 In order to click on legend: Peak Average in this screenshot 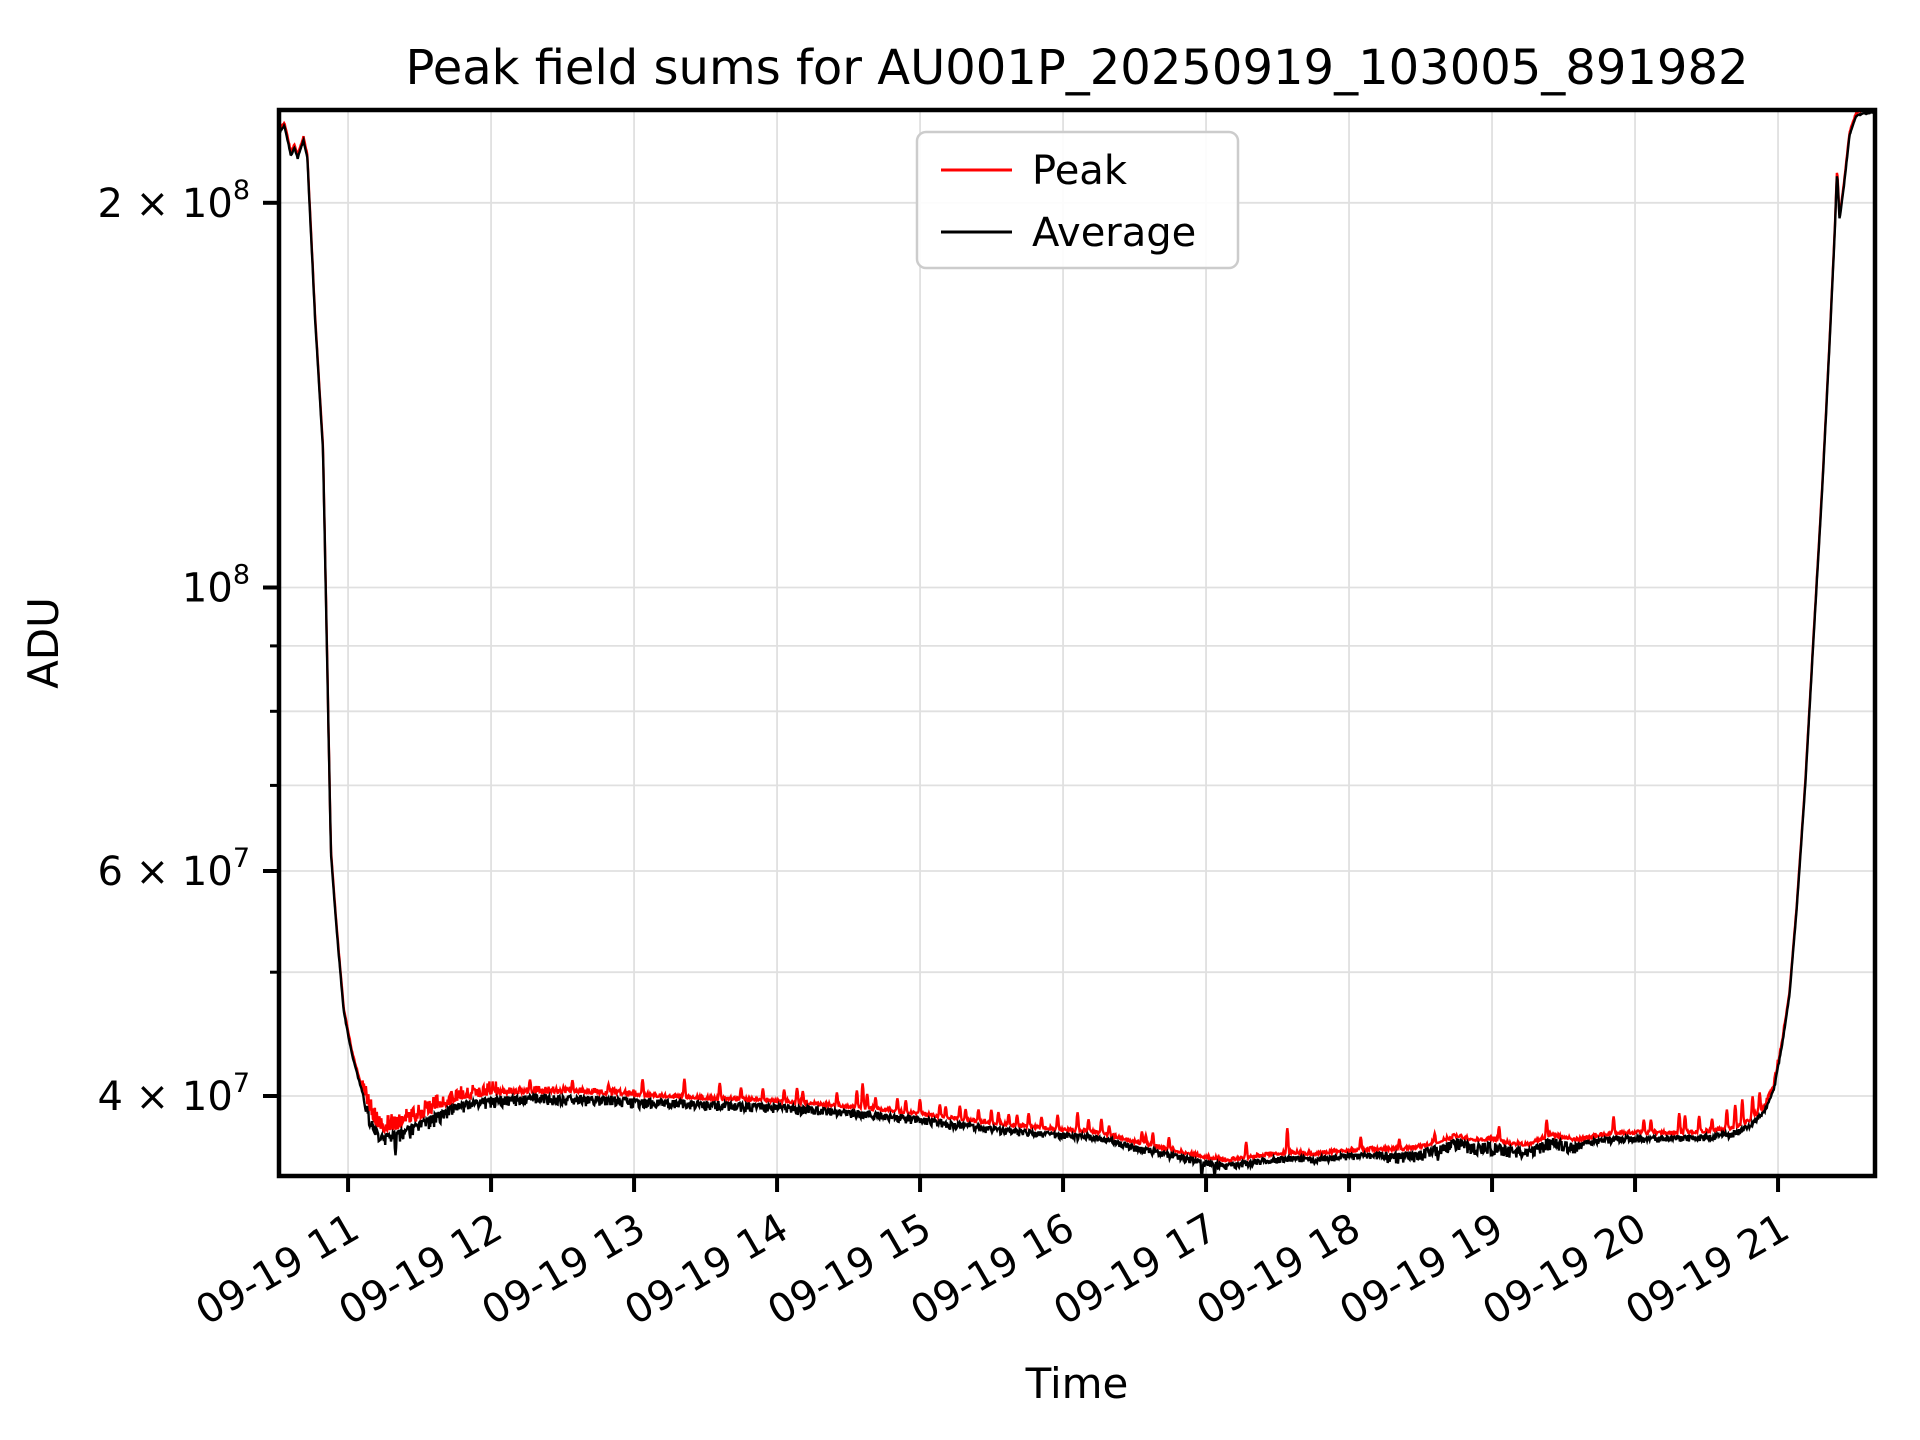, I will do `click(1077, 200)`.